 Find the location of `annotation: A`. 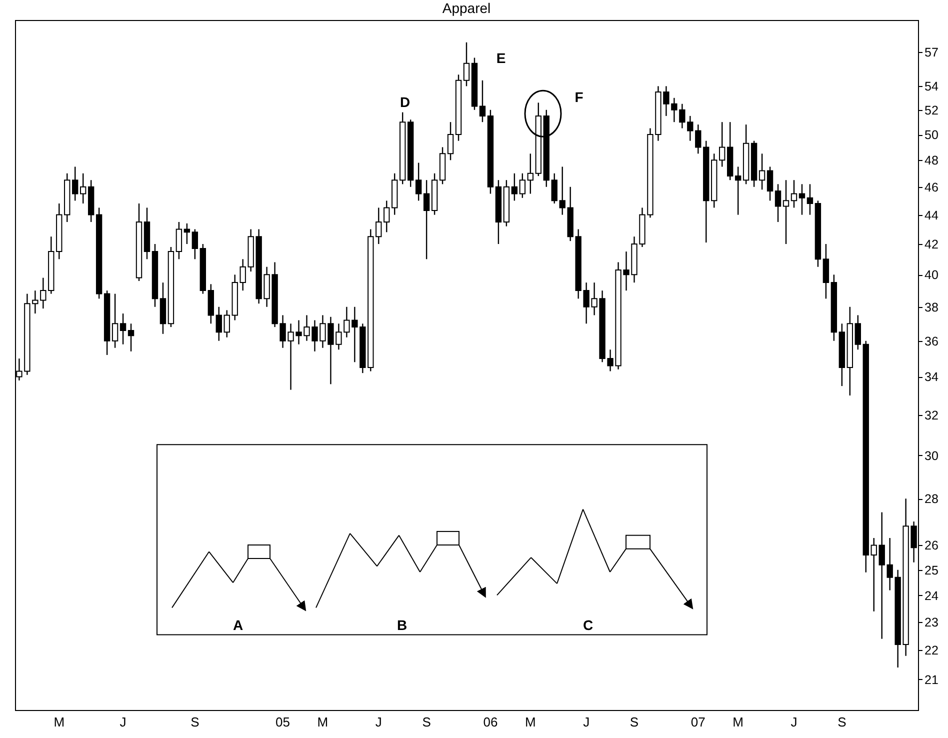

annotation: A is located at coordinates (238, 625).